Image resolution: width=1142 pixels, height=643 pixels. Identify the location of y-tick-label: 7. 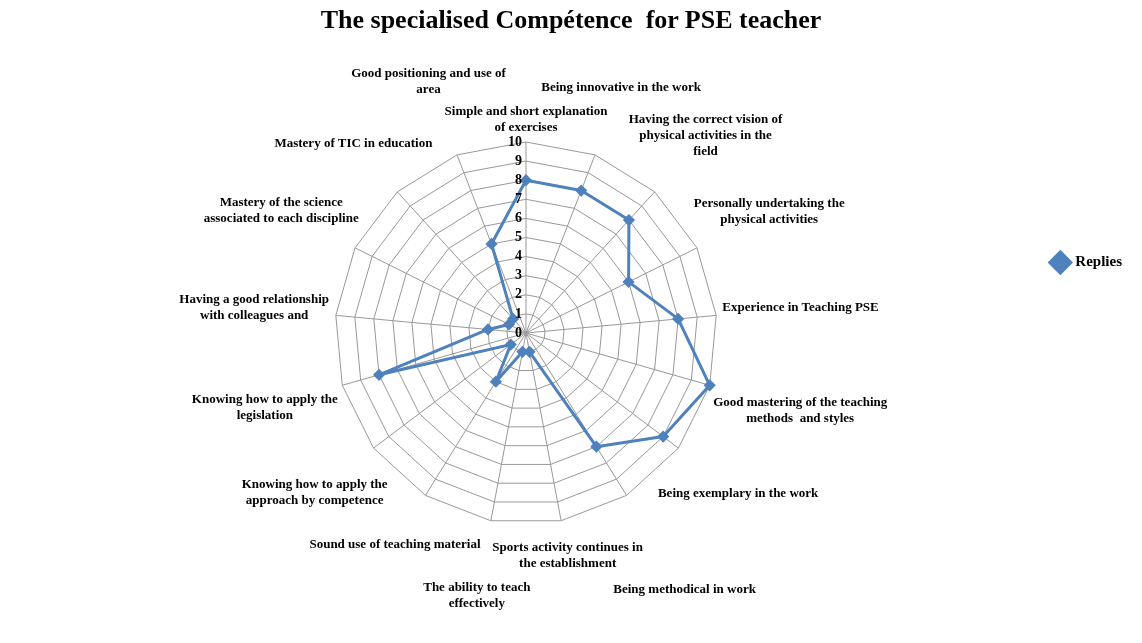
(518, 198).